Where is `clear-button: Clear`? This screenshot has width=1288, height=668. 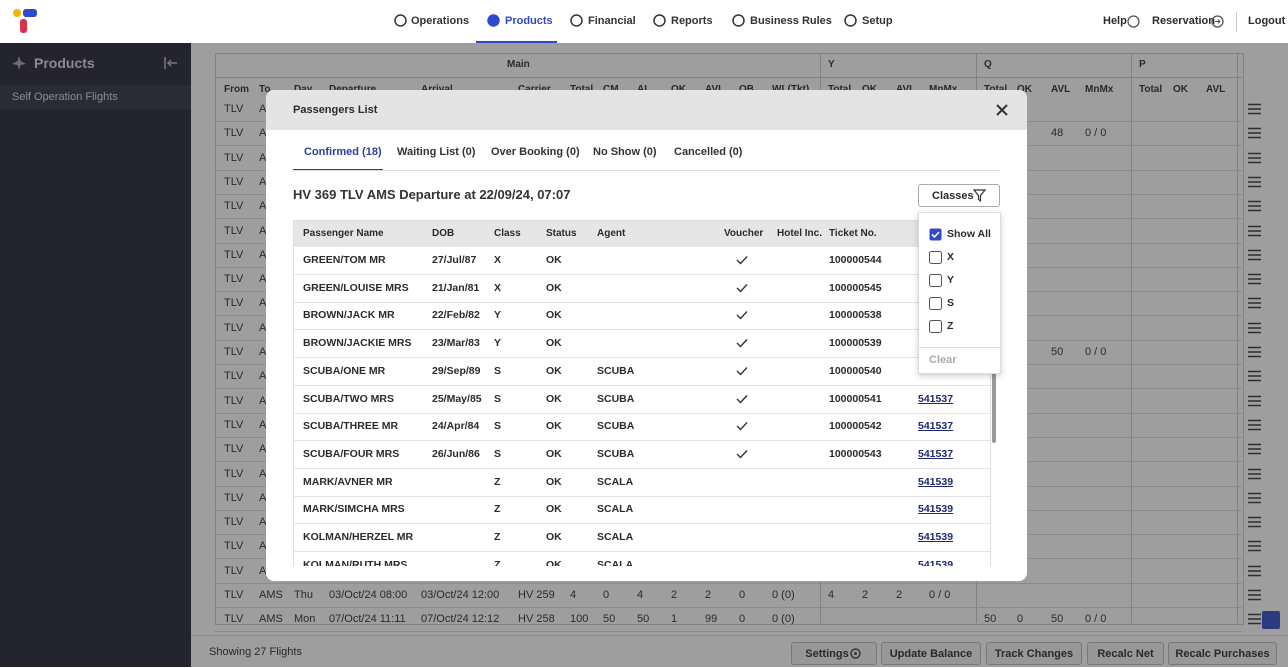
clear-button: Clear is located at coordinates (943, 360).